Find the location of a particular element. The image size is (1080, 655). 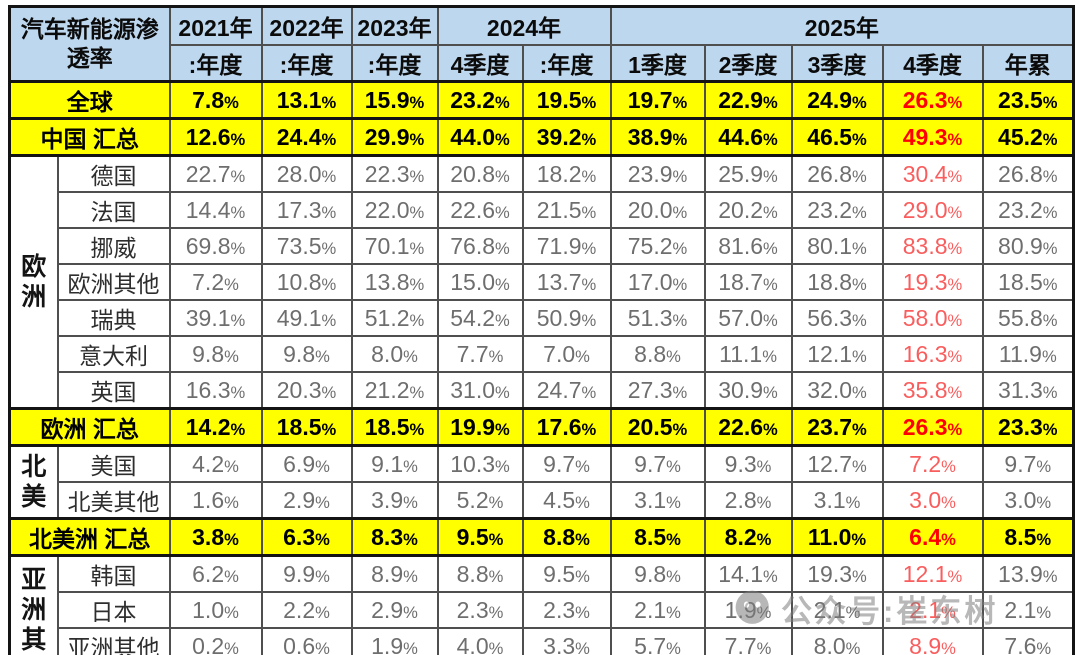

value-cell: 8.5% is located at coordinates (1028, 537).